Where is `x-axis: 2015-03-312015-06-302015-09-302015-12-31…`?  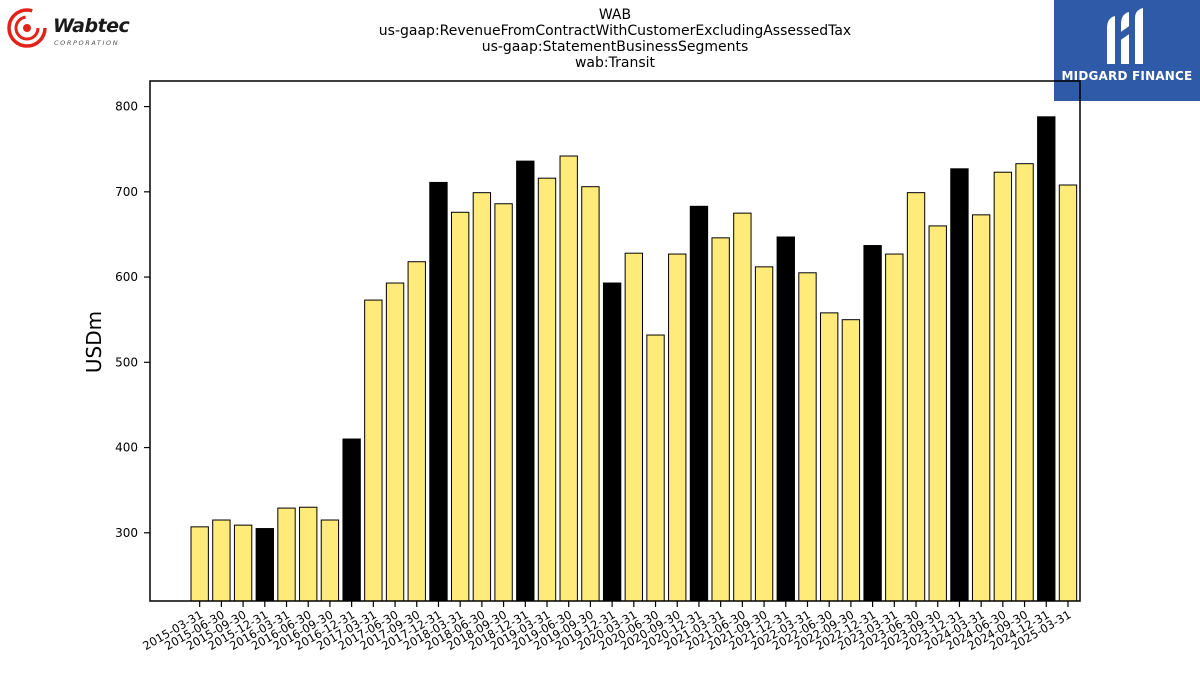 x-axis: 2015-03-312015-06-302015-09-302015-12-31… is located at coordinates (606, 627).